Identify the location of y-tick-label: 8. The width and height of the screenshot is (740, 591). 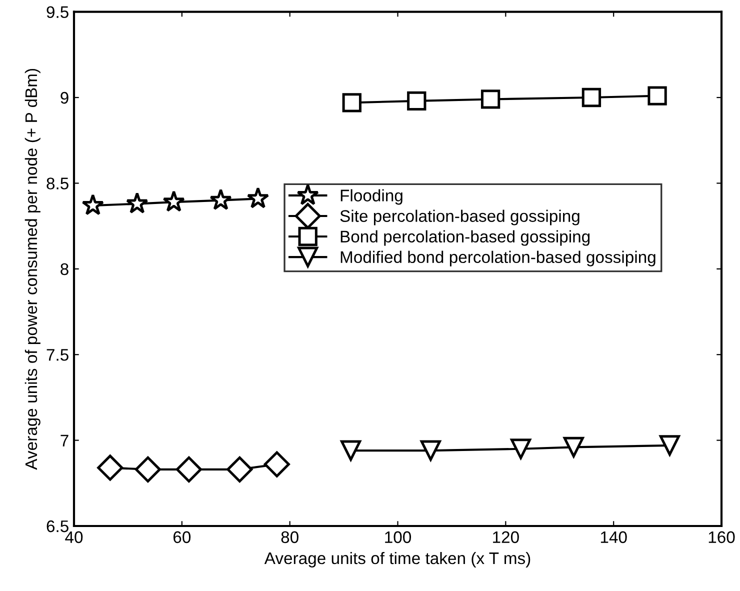
(64, 269).